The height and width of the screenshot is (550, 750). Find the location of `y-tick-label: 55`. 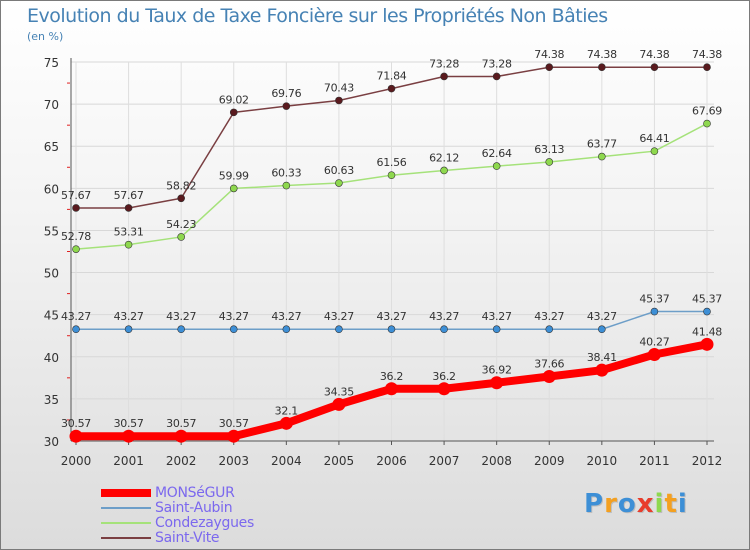

y-tick-label: 55 is located at coordinates (51, 231).